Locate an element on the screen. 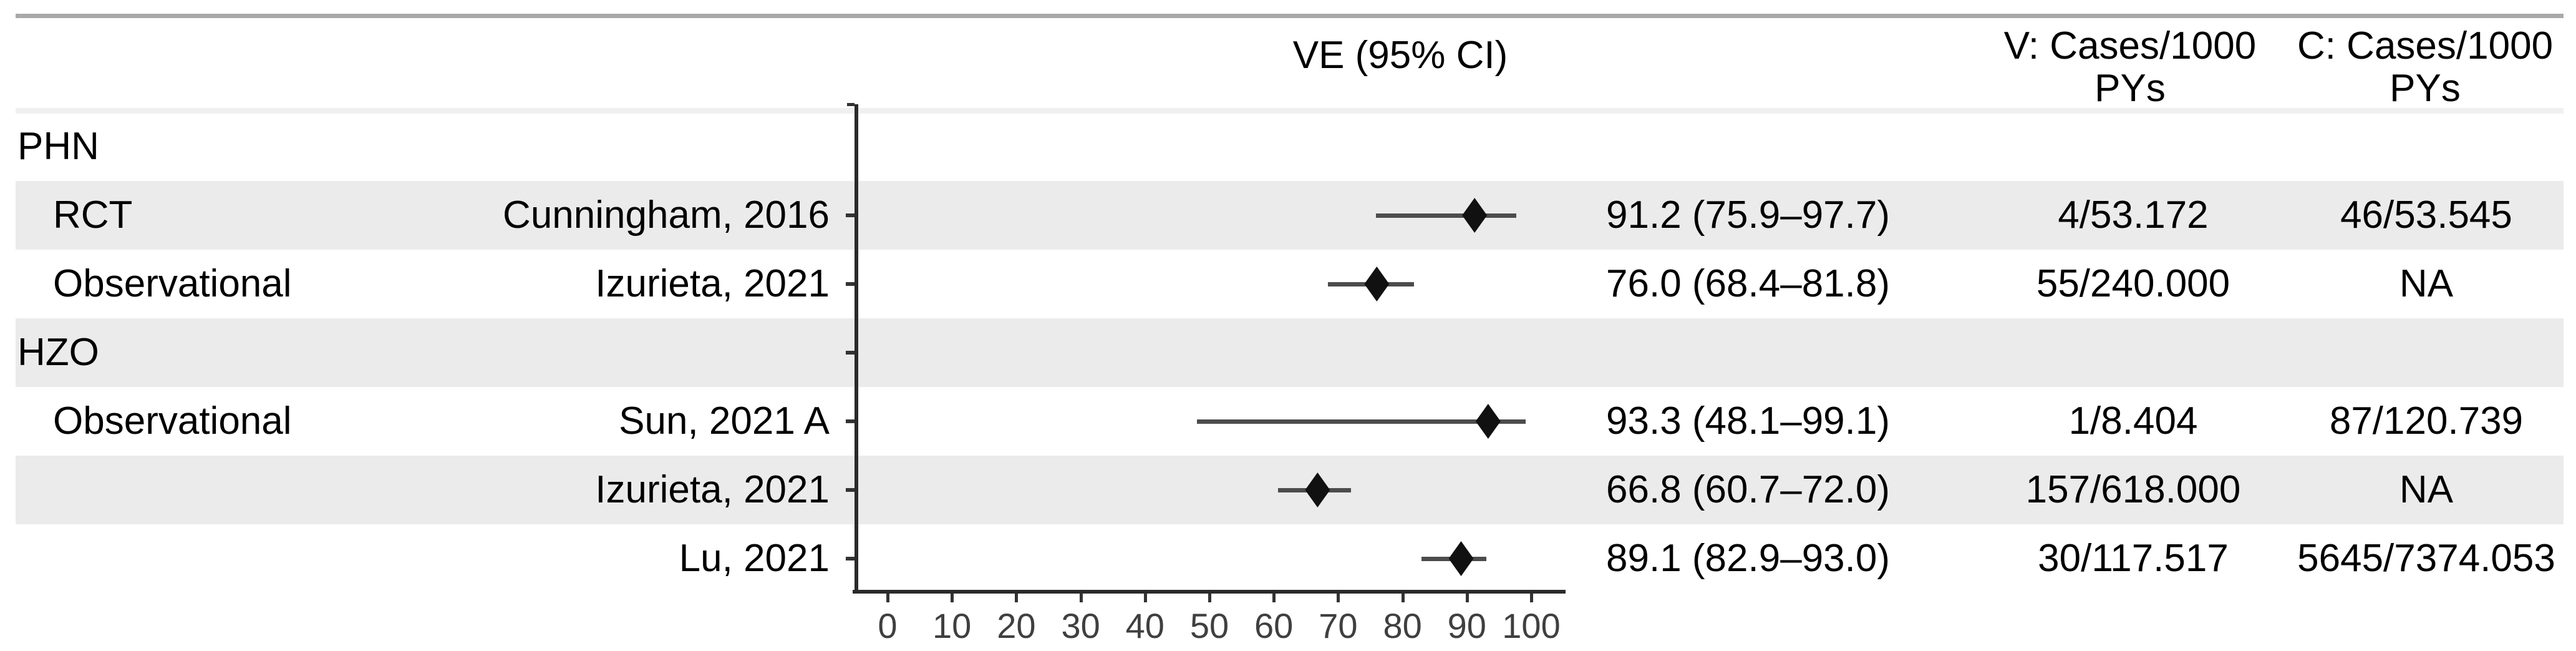 This screenshot has width=2576, height=651. study-label: Sun, 2021 A is located at coordinates (724, 421).